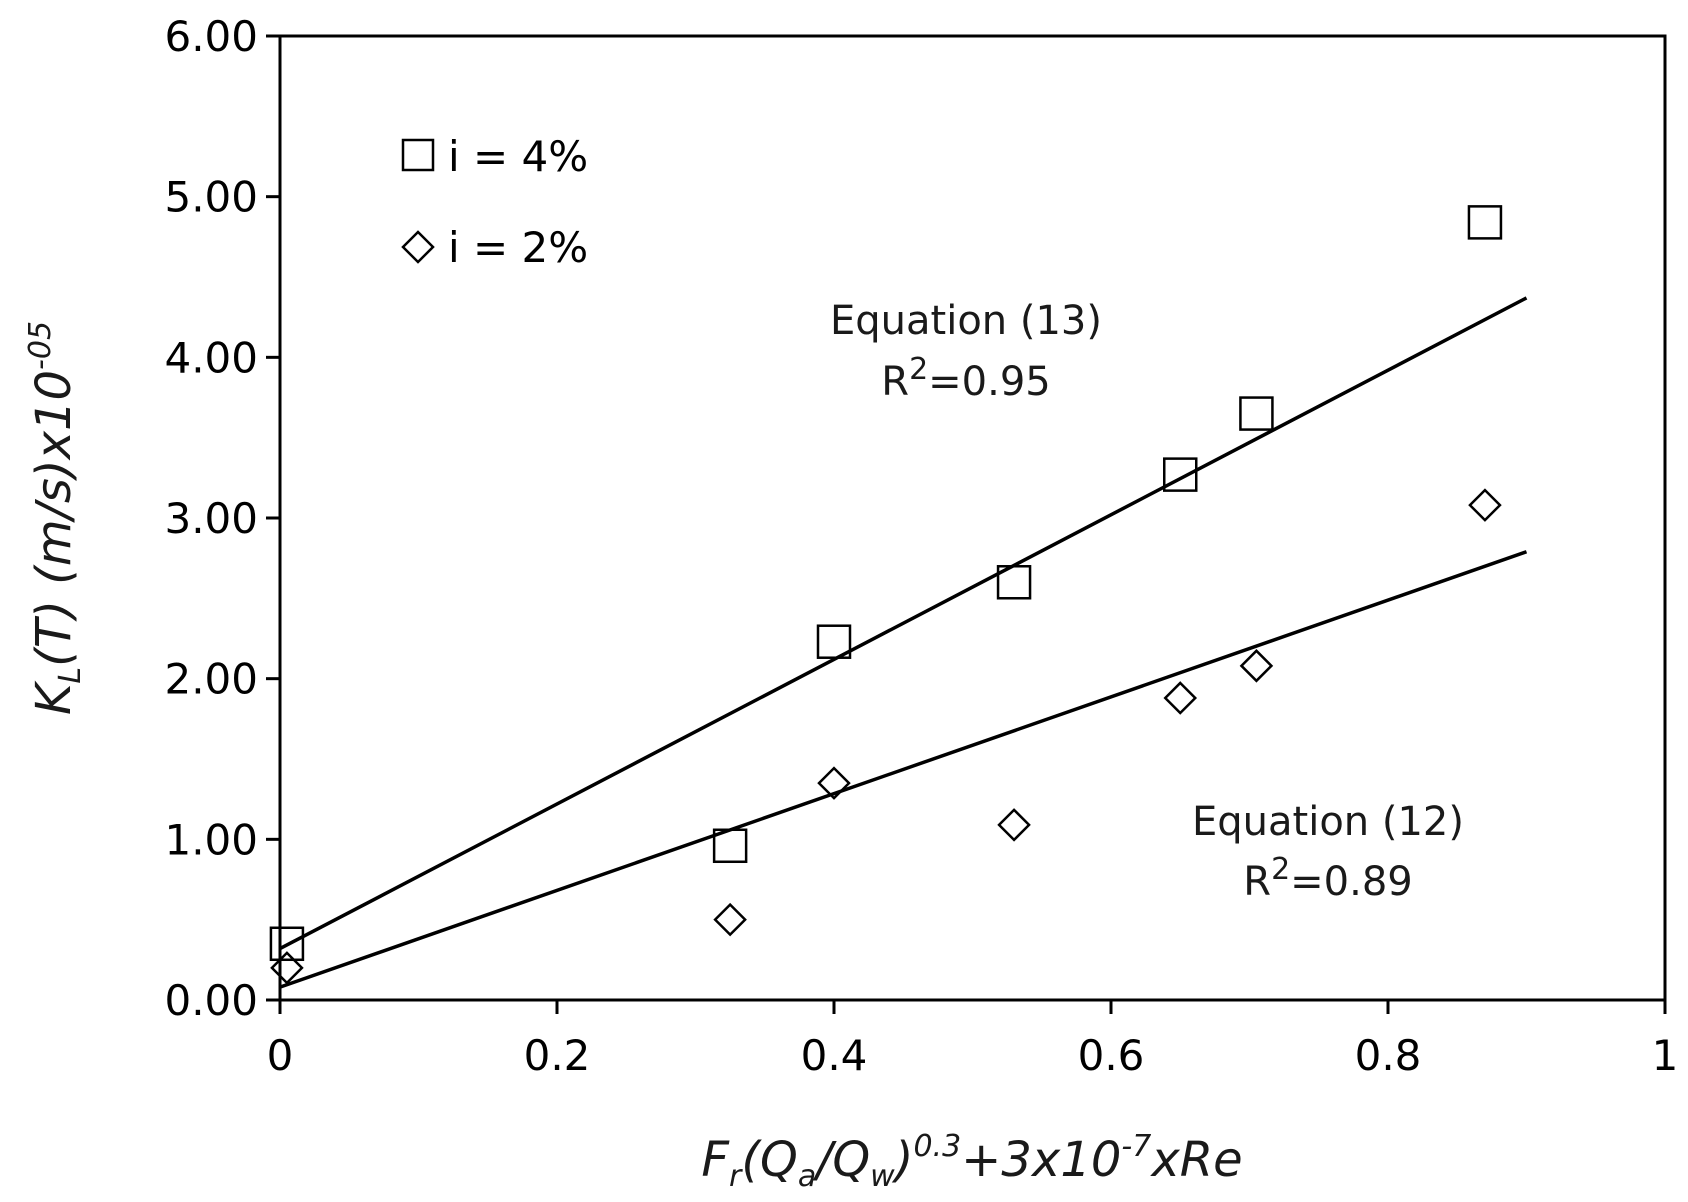 This screenshot has height=1202, width=1688. I want to click on annotation-eq13: Equation (13) R2=0.95, so click(966, 351).